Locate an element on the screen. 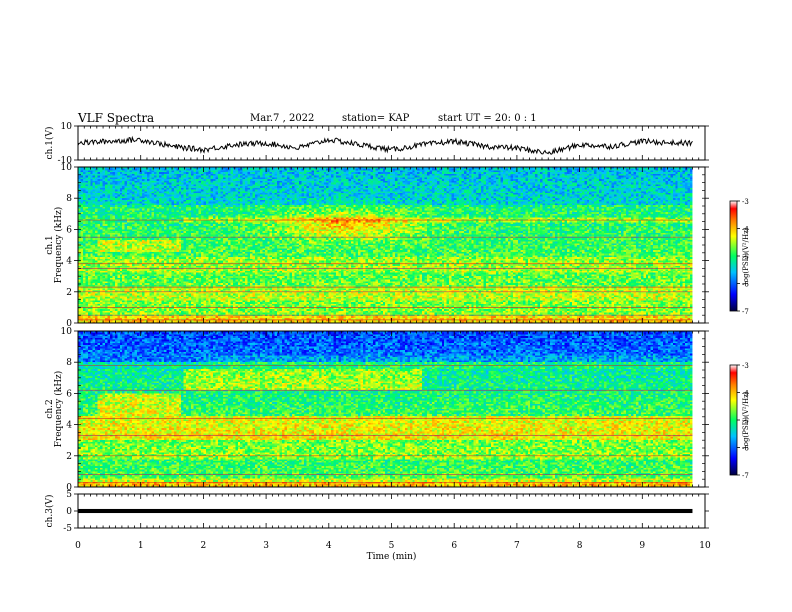 Image resolution: width=792 pixels, height=612 pixels. ch1-spectrogram-ytick-label: 6 is located at coordinates (69, 230).